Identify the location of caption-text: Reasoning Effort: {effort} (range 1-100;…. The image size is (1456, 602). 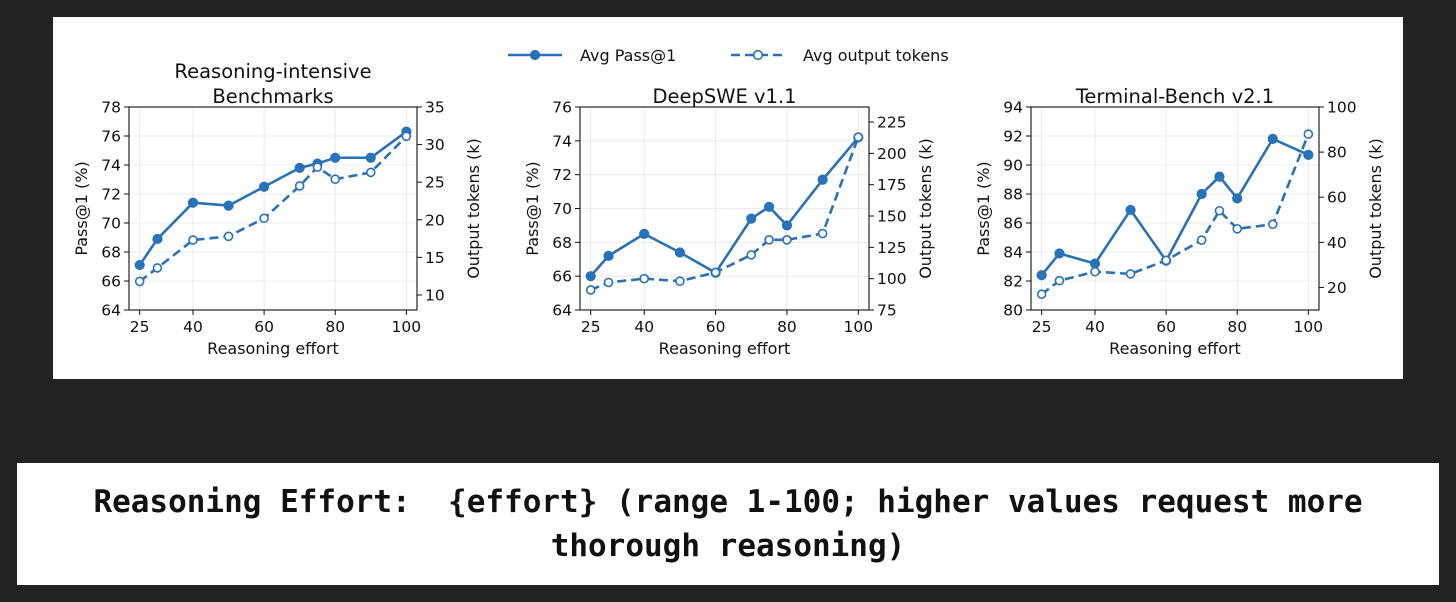
(737, 524).